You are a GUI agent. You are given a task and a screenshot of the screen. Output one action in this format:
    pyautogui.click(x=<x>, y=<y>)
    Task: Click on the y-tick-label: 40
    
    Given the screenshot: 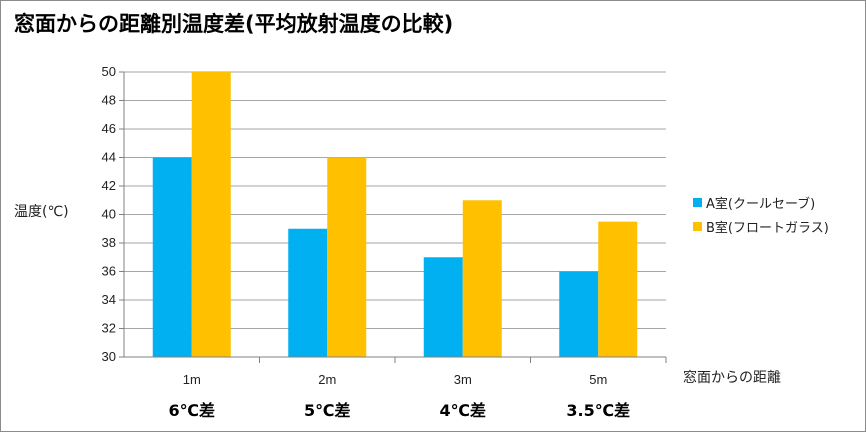 What is the action you would take?
    pyautogui.click(x=109, y=214)
    